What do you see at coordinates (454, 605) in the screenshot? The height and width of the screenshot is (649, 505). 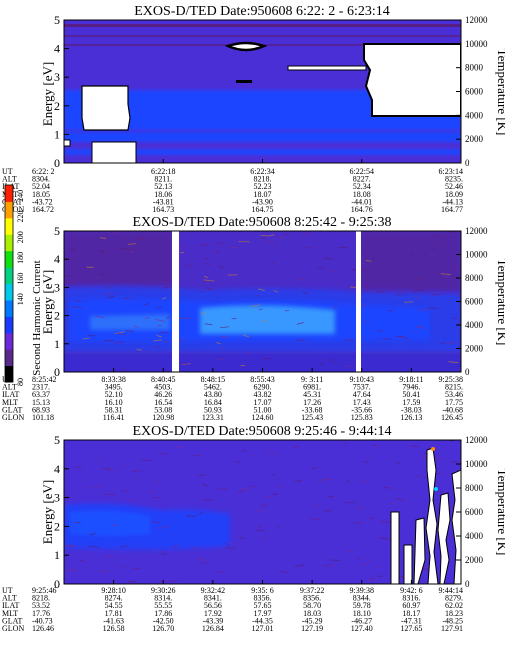 I see `ephemeris-value: 62.02` at bounding box center [454, 605].